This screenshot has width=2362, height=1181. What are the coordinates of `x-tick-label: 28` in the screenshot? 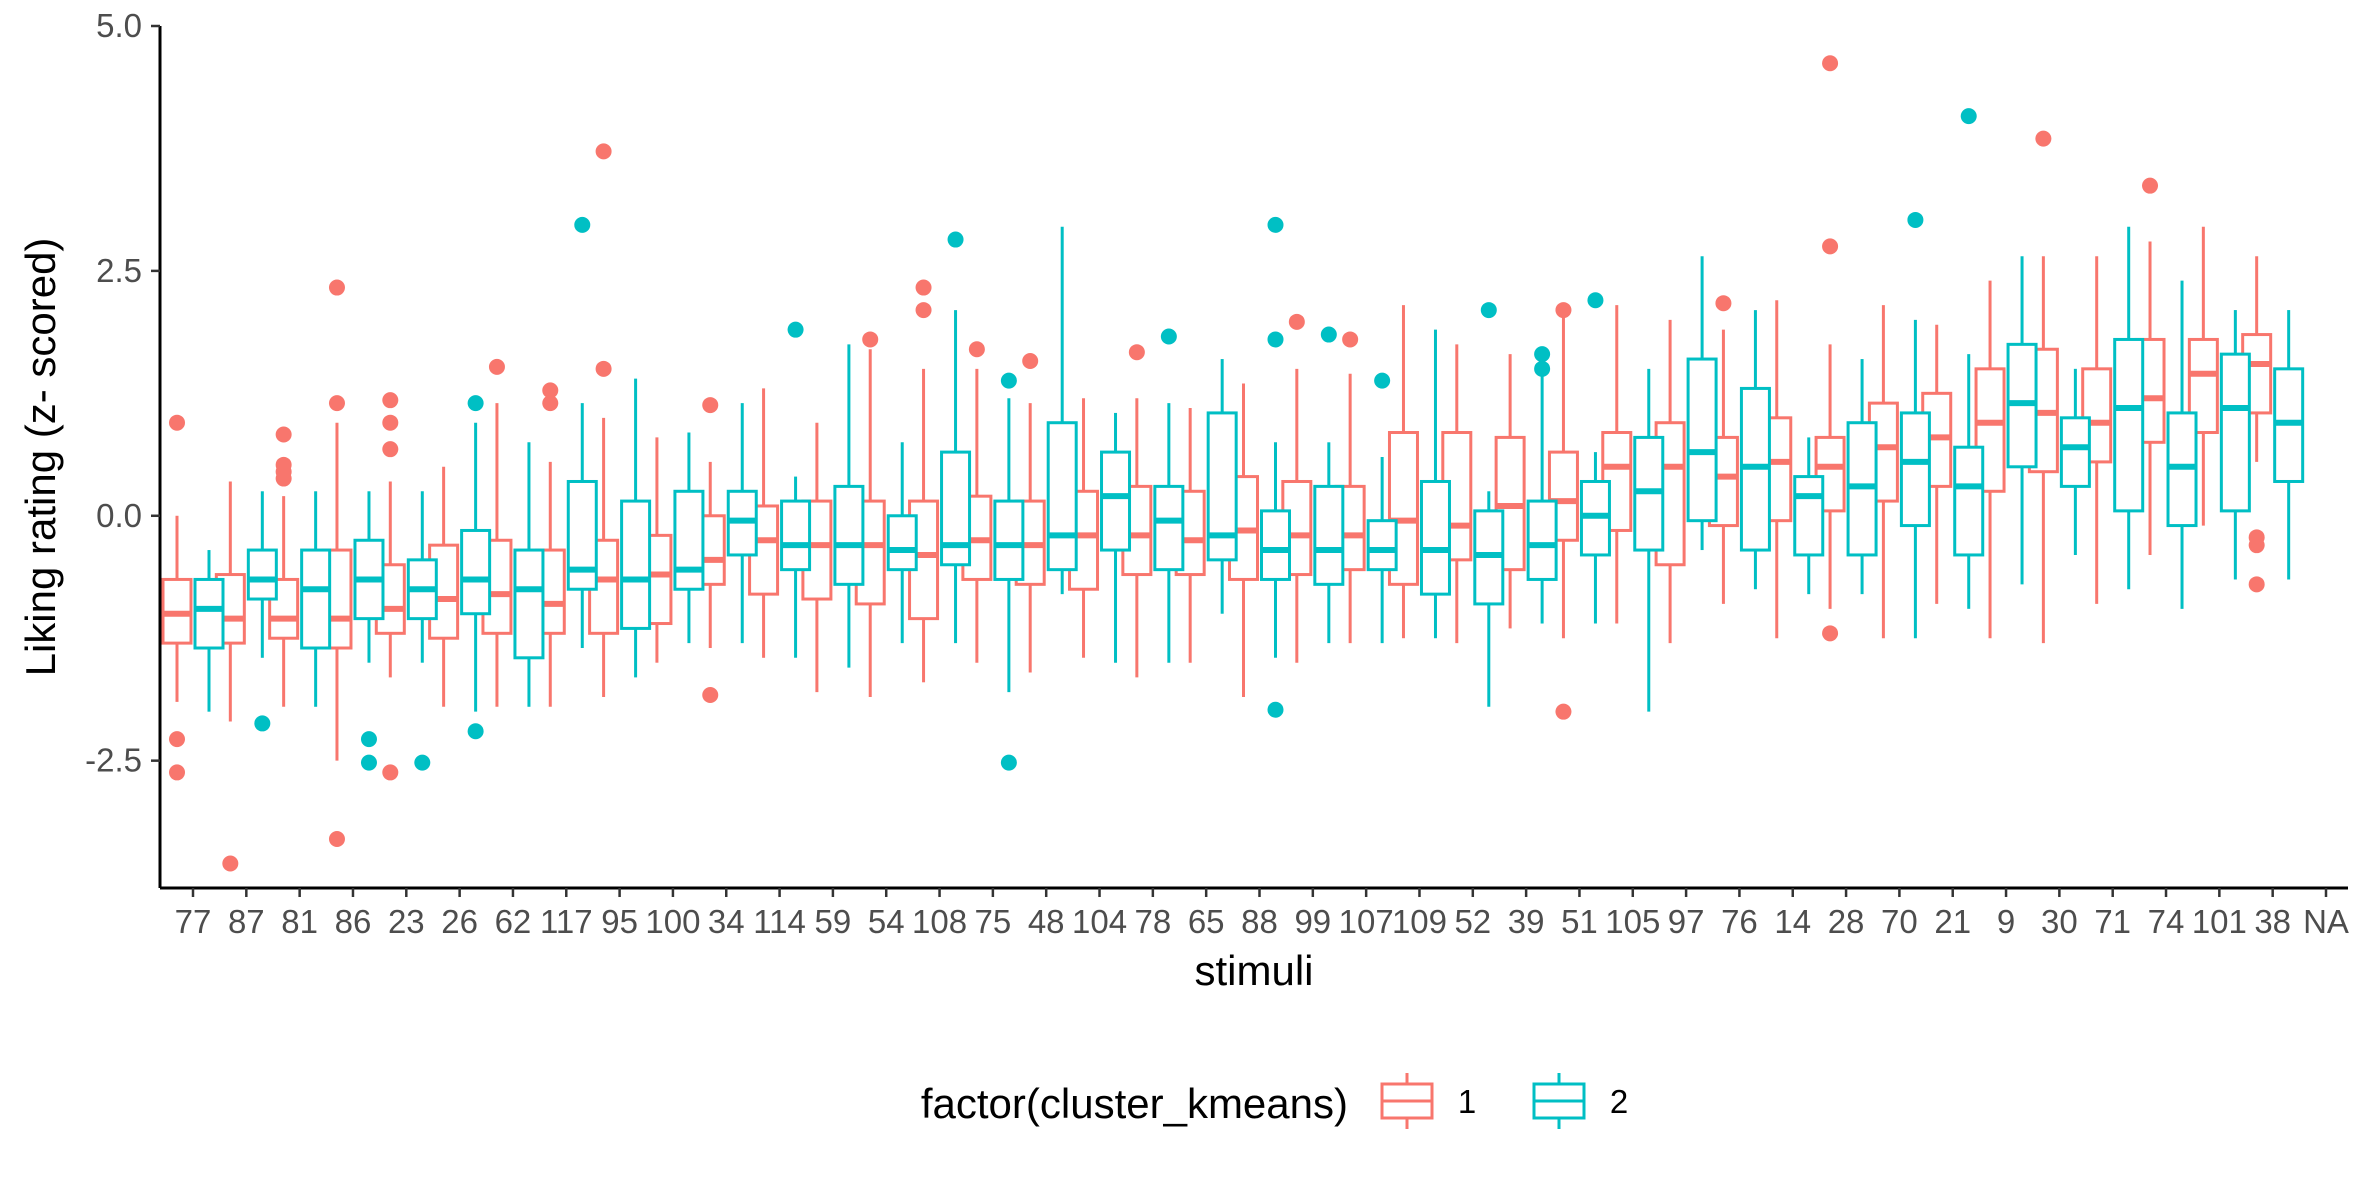 It's located at (1846, 921).